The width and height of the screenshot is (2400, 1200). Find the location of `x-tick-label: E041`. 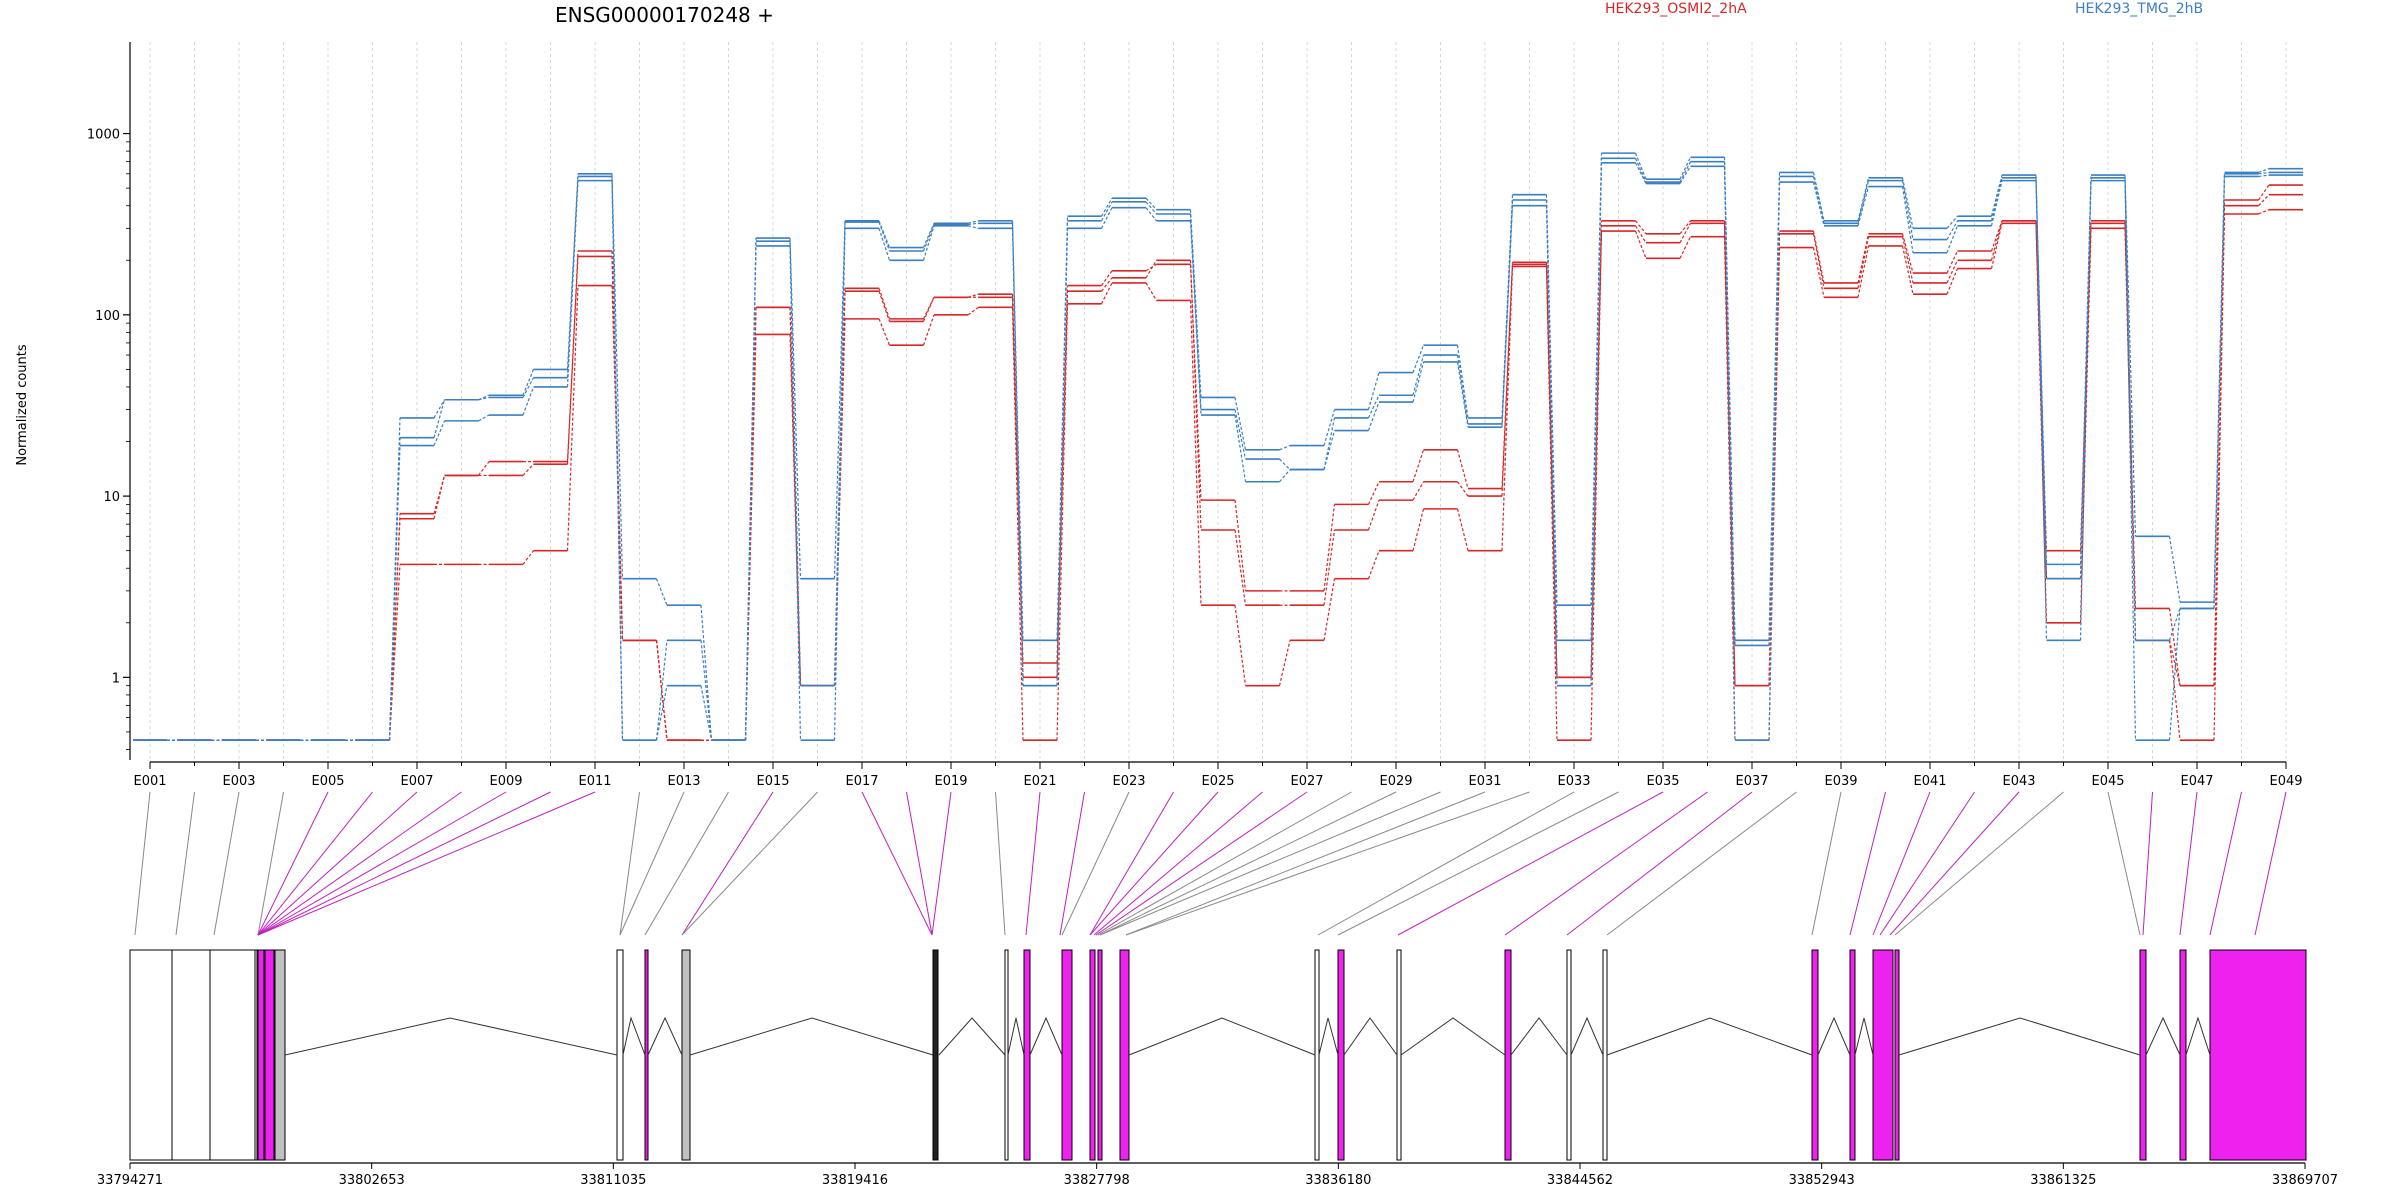

x-tick-label: E041 is located at coordinates (1929, 781).